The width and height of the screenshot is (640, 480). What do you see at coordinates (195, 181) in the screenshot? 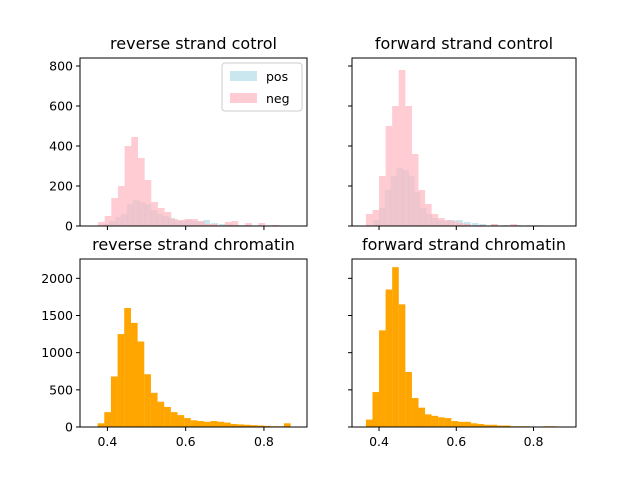
I see `series-neg` at bounding box center [195, 181].